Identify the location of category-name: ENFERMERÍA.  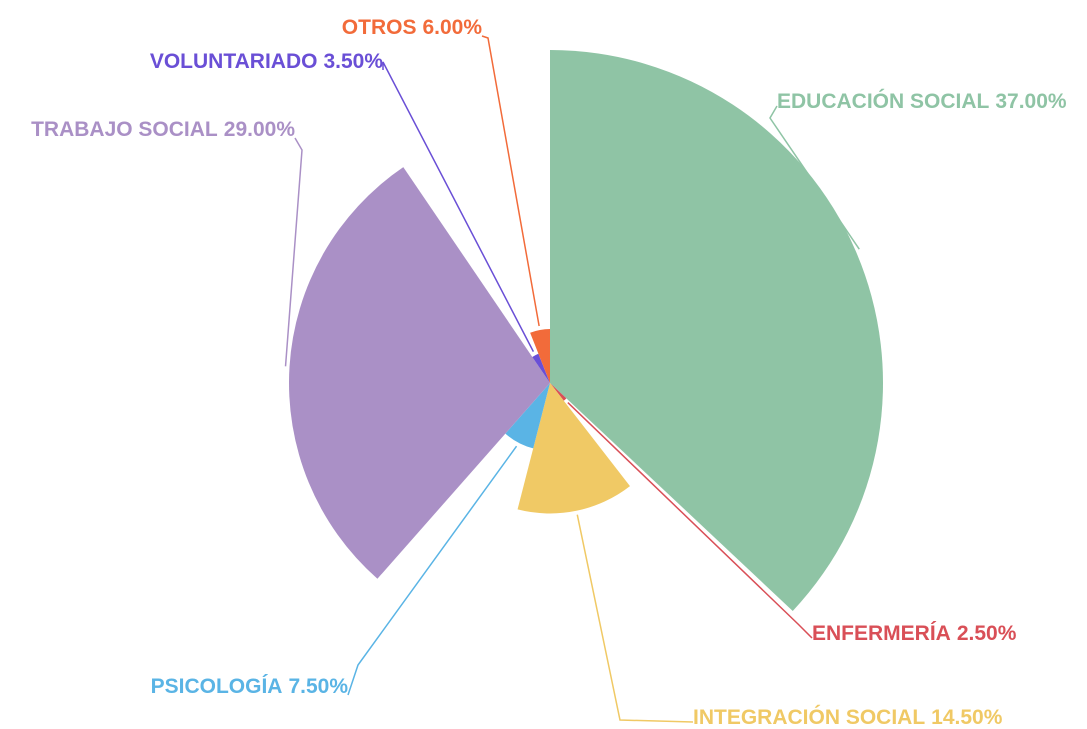
(881, 633).